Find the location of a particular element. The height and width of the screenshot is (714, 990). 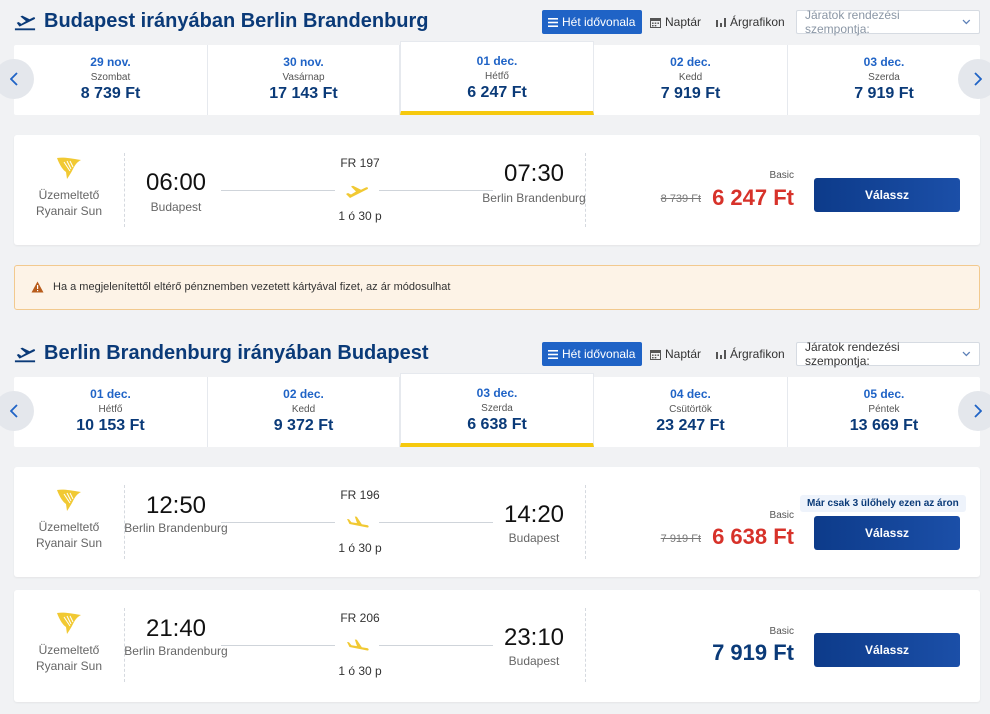

date-option-selected: 01 dec. Hétfő 6 247 Ft is located at coordinates (497, 78).